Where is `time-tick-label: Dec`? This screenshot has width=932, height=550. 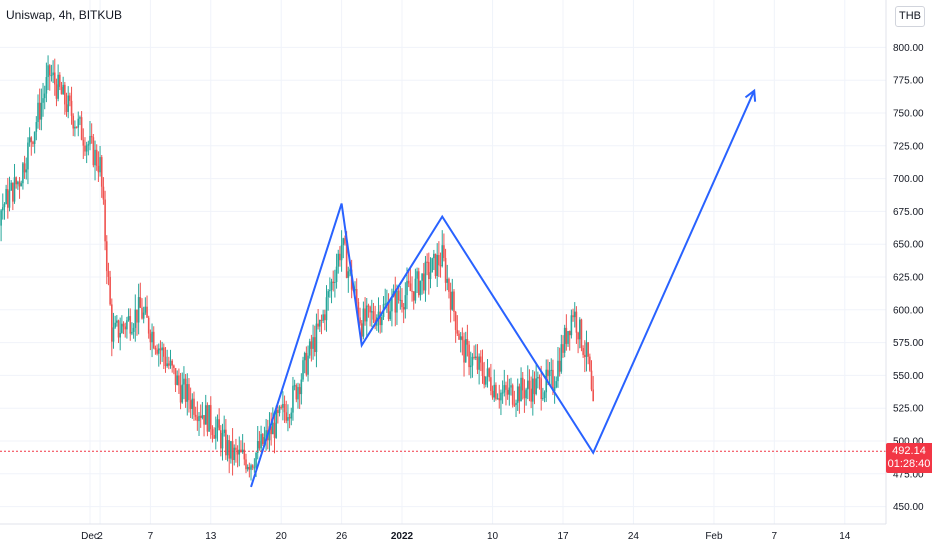 time-tick-label: Dec is located at coordinates (90, 536).